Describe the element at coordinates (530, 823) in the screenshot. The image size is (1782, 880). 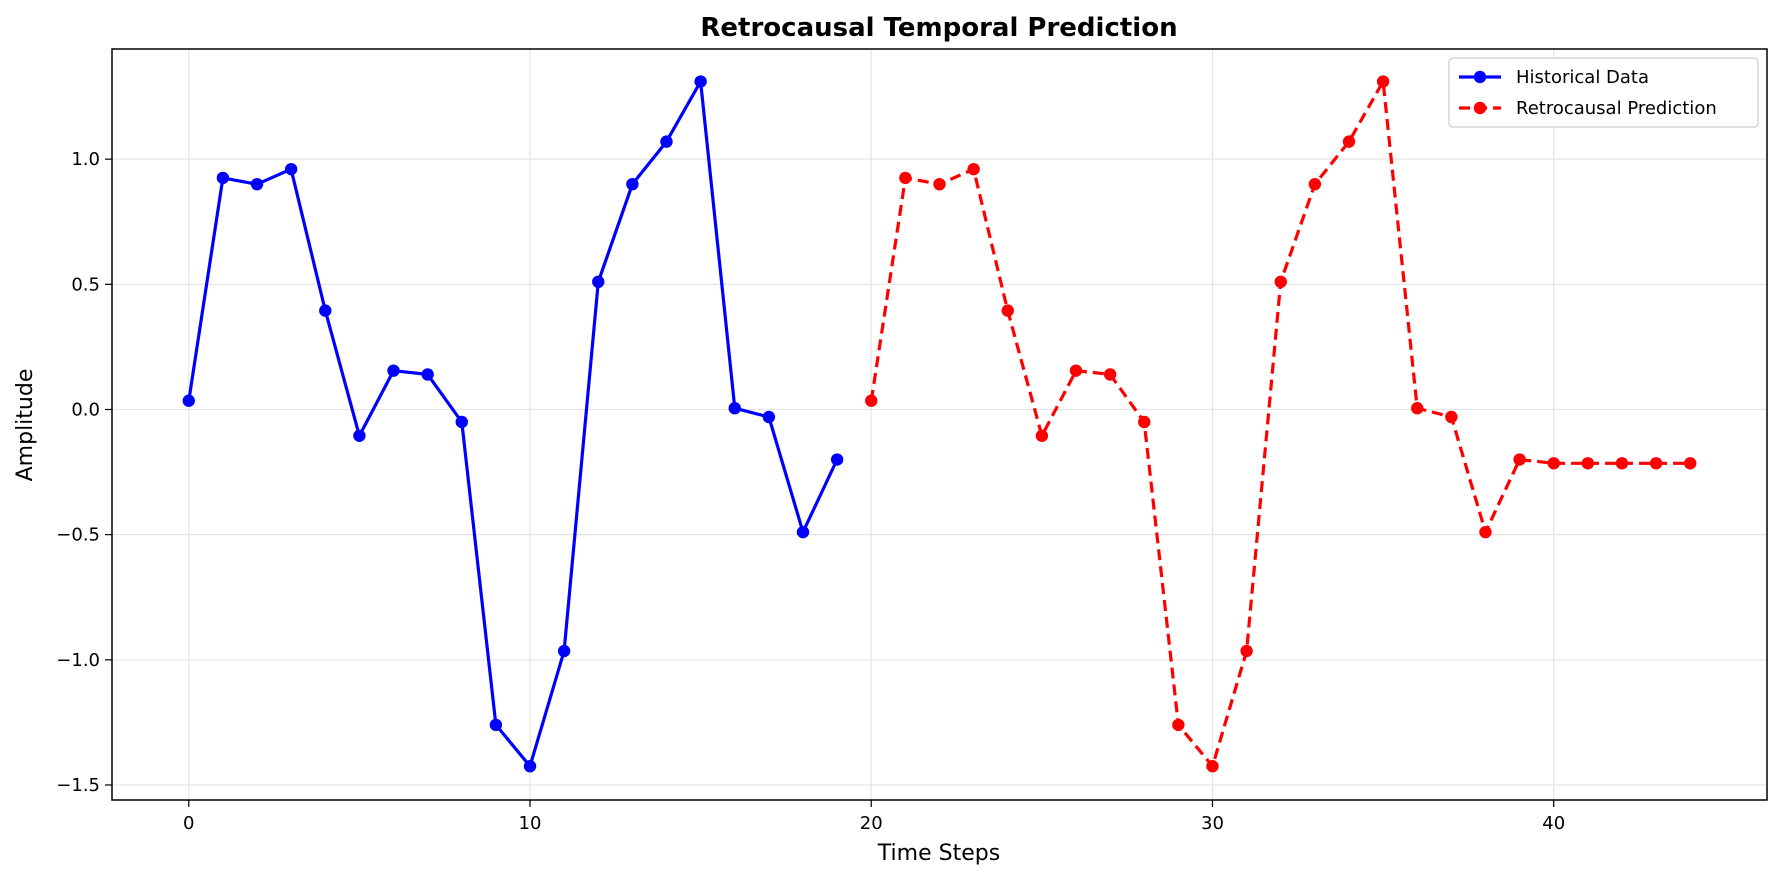
I see `x-tick-label: 10` at that location.